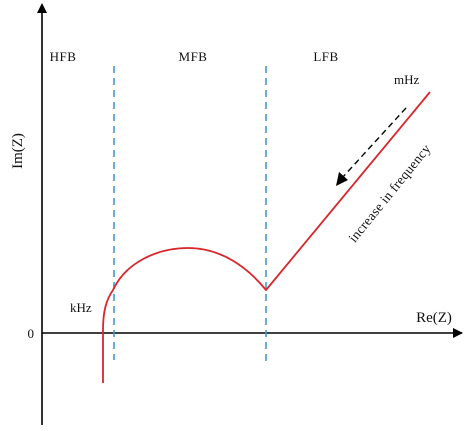 The image size is (474, 431). Describe the element at coordinates (374, 143) in the screenshot. I see `frequency-arrow` at that location.